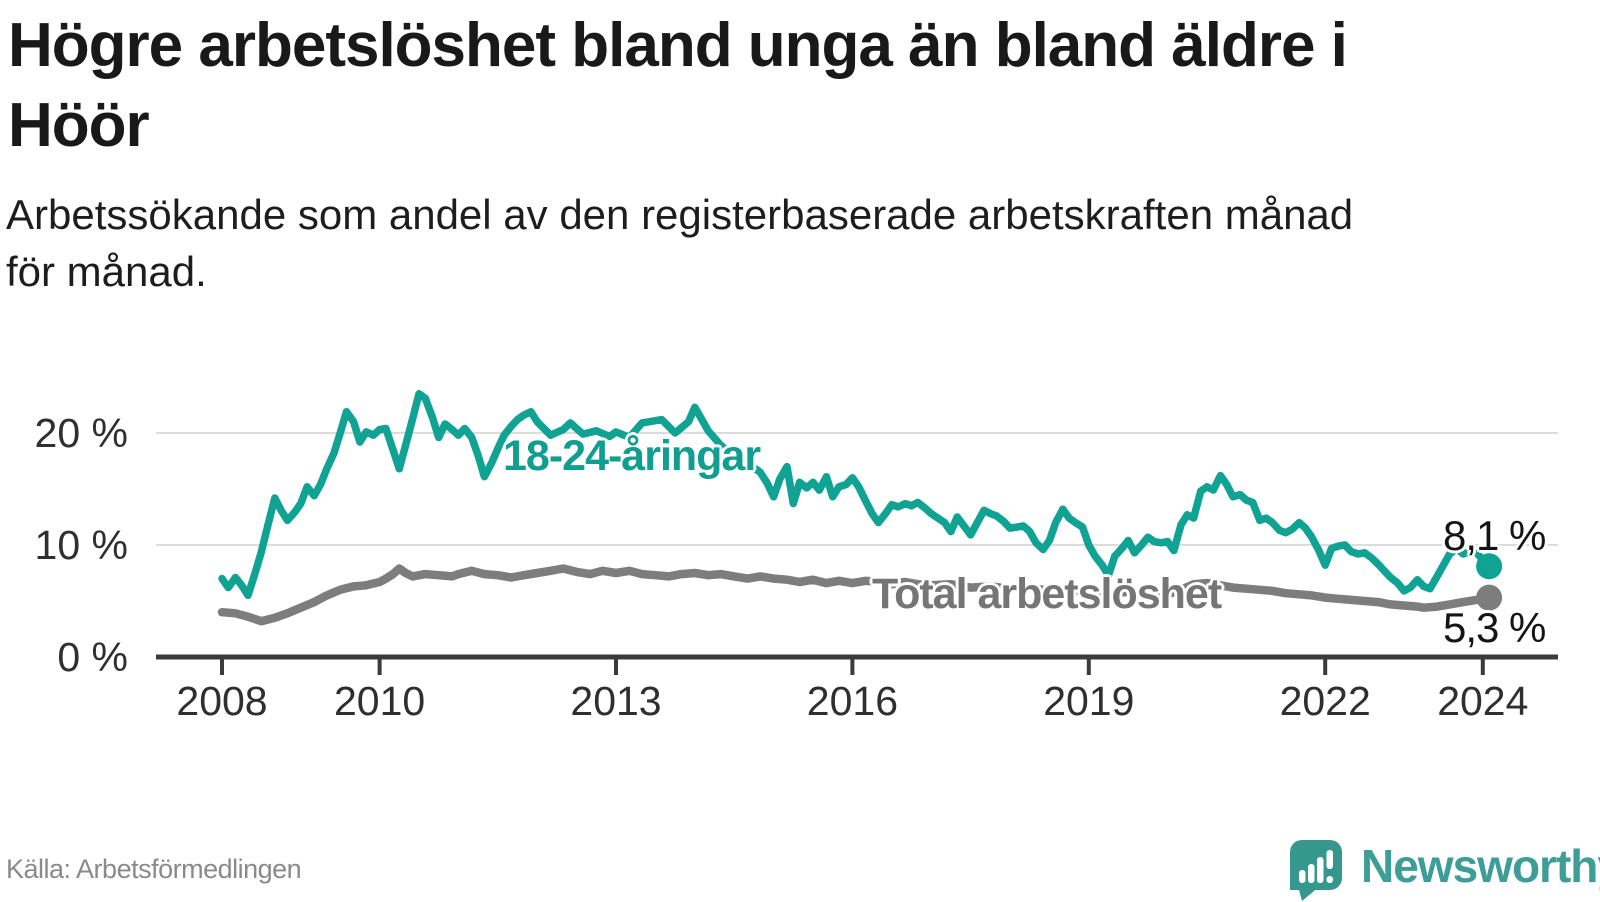 This screenshot has height=902, width=1600. What do you see at coordinates (615, 701) in the screenshot?
I see `x-tick-label-2013: 2013` at bounding box center [615, 701].